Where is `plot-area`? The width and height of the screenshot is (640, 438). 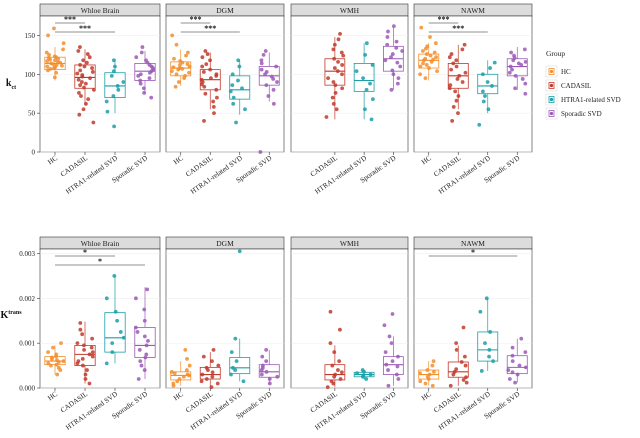
plot-area is located at coordinates (473, 84).